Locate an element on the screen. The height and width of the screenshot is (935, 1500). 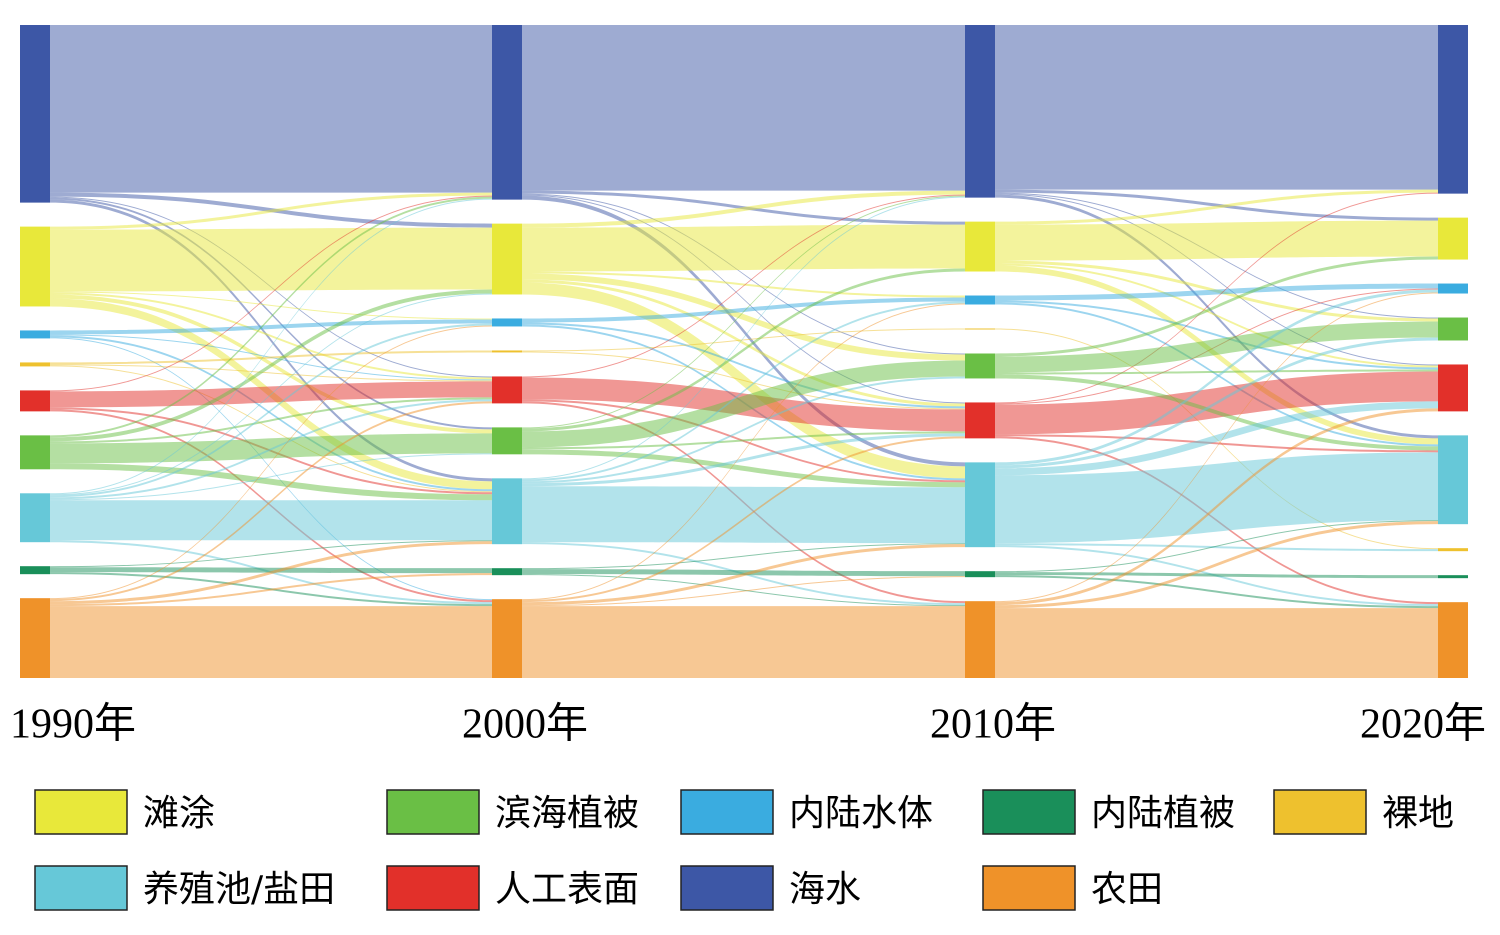
legend-label: 滨海植被 is located at coordinates (567, 813).